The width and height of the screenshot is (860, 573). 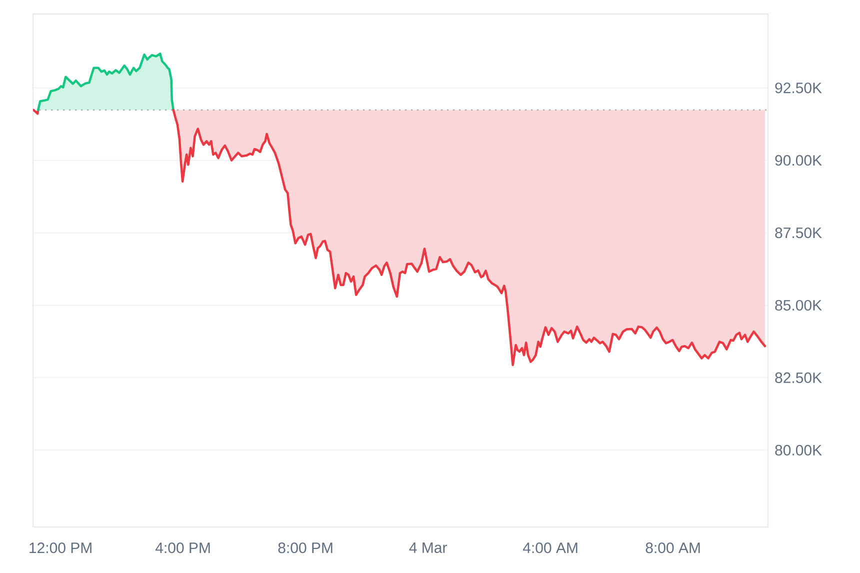 What do you see at coordinates (798, 305) in the screenshot?
I see `y-tick-label: 85.00K` at bounding box center [798, 305].